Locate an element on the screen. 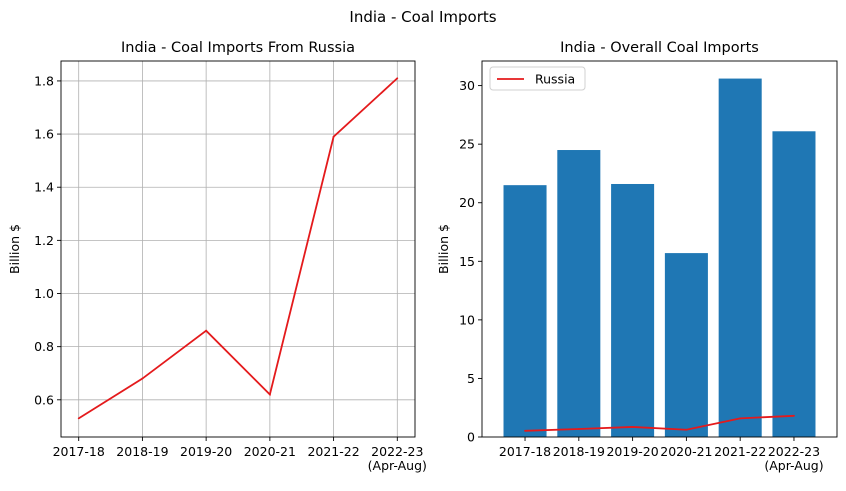 Image resolution: width=846 pixels, height=491 pixels. series-line is located at coordinates (660, 423).